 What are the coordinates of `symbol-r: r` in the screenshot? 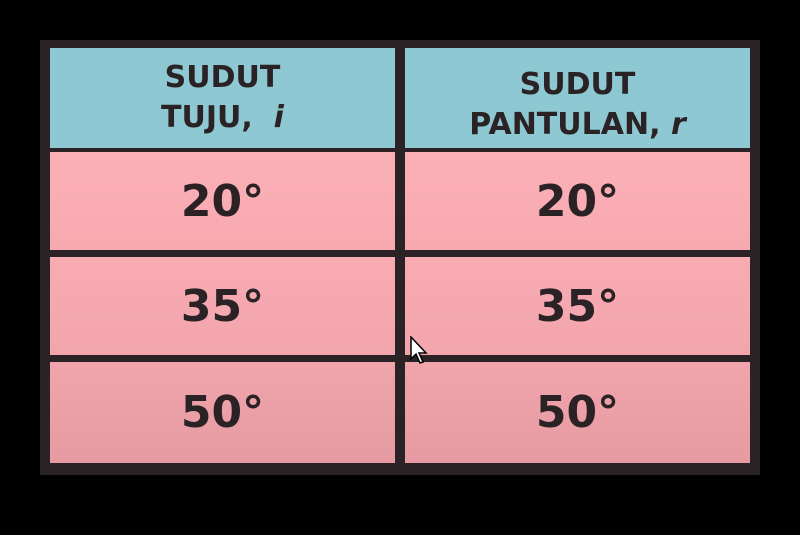 It's located at (678, 124).